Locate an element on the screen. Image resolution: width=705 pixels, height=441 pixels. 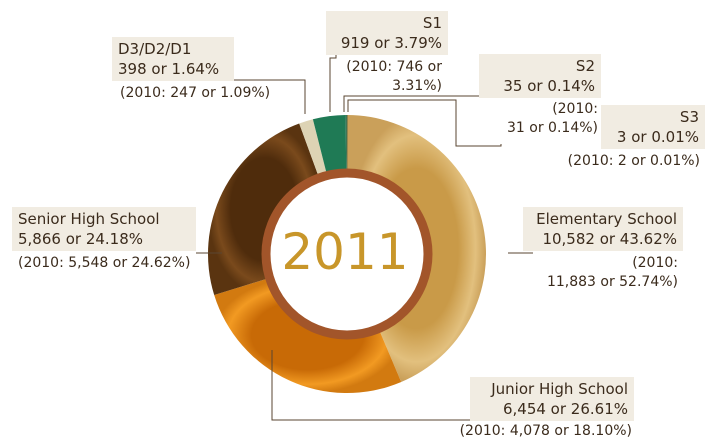
slice-s2 is located at coordinates (346, 146).